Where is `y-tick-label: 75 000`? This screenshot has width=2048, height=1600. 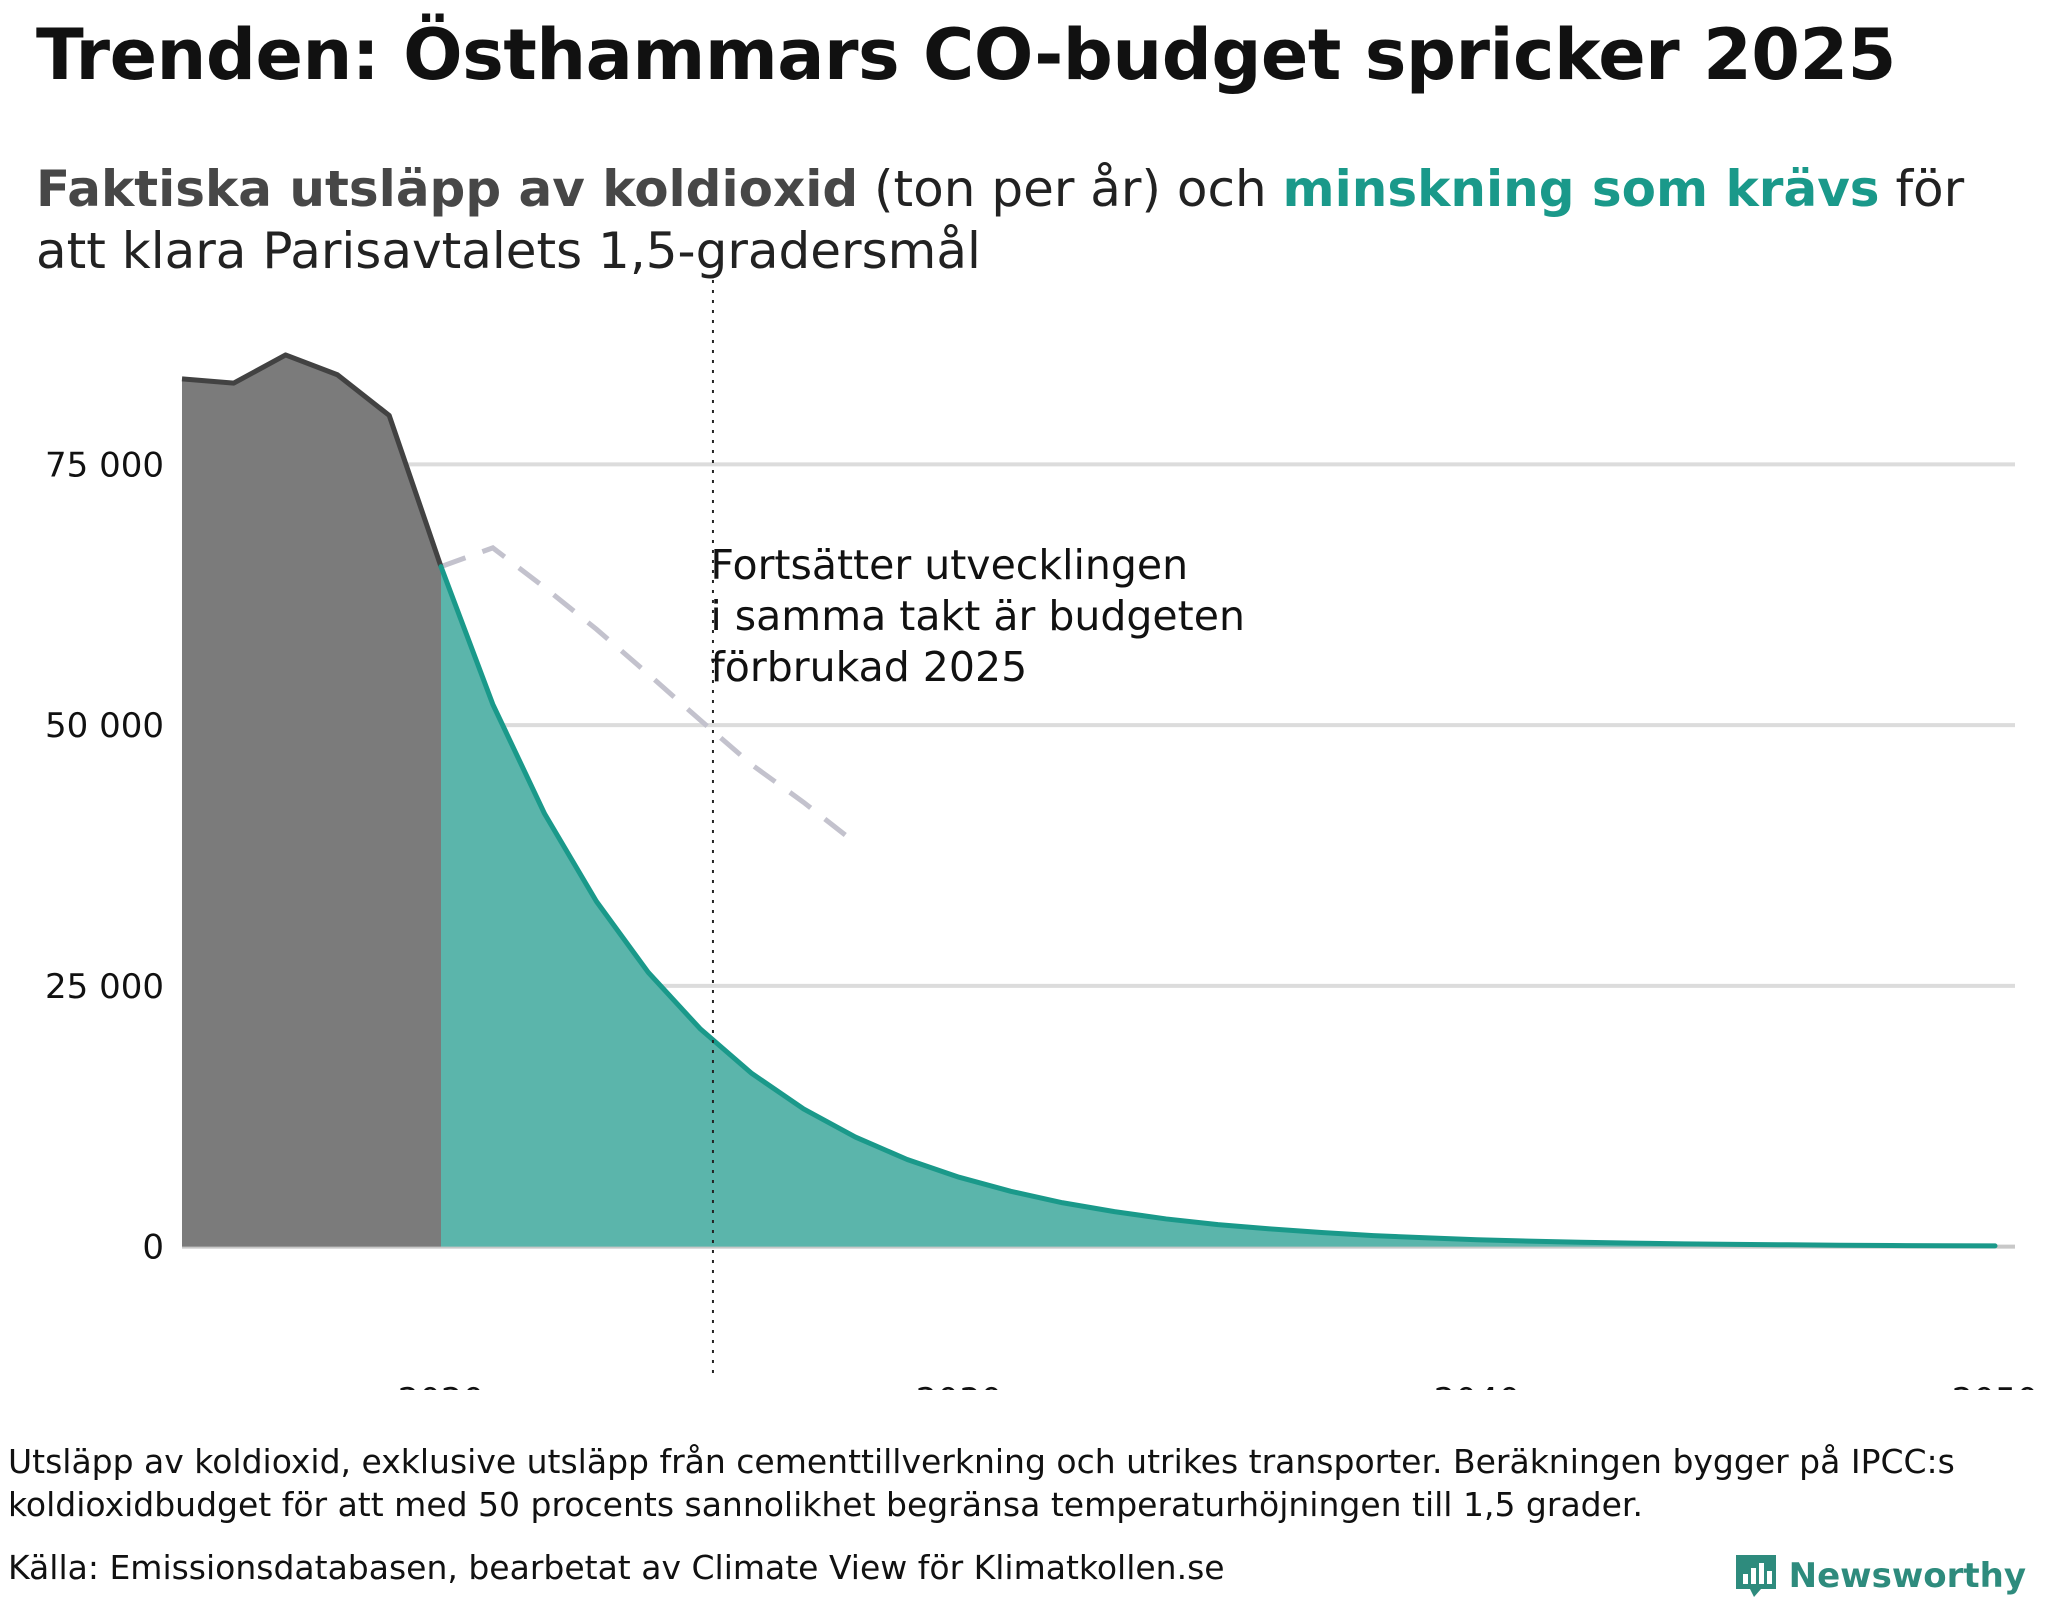 y-tick-label: 75 000 is located at coordinates (104, 465).